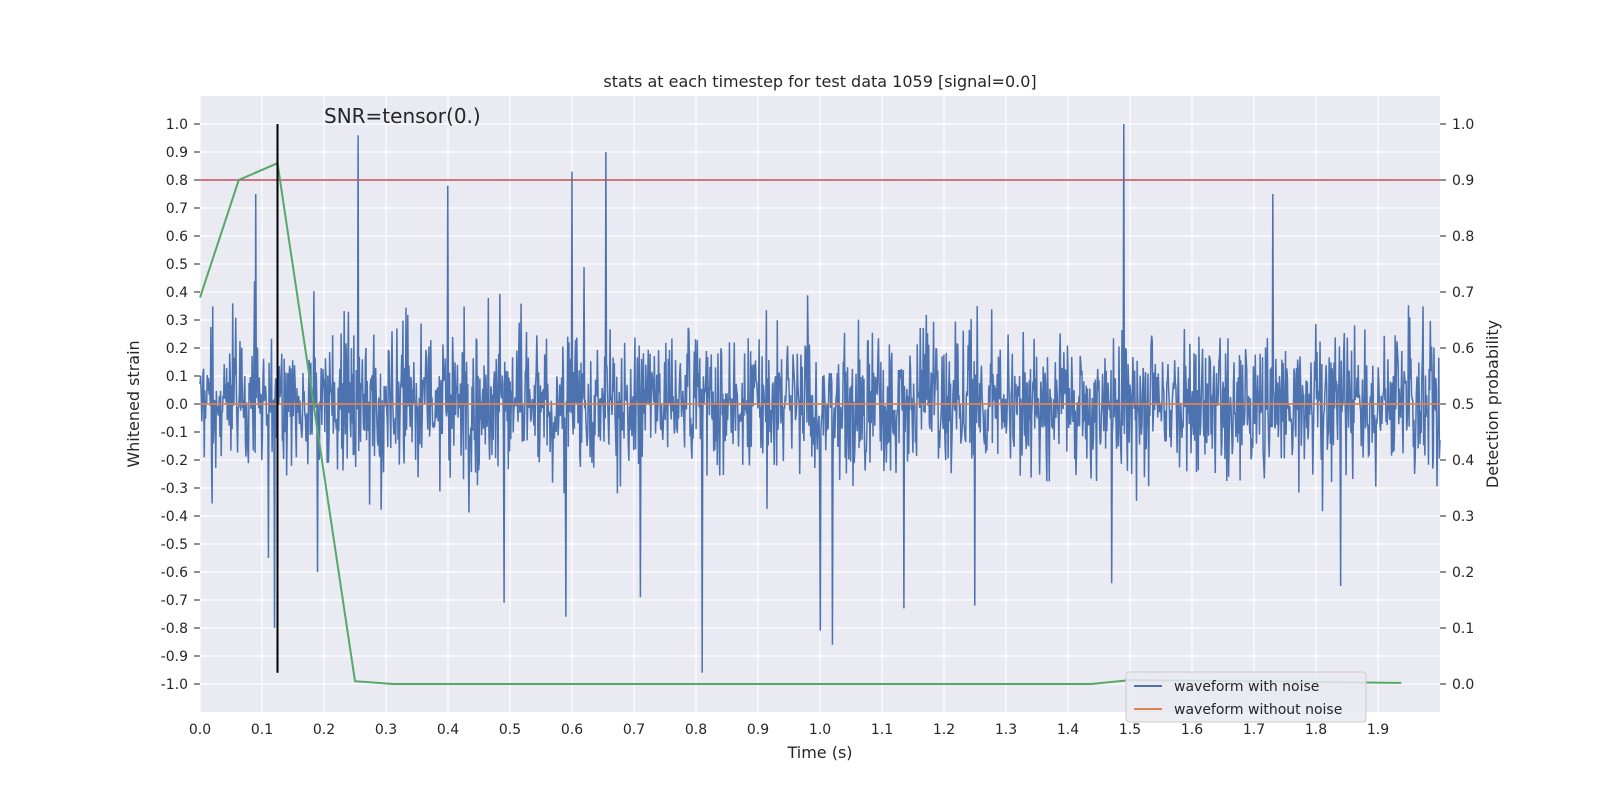 The width and height of the screenshot is (1600, 800). I want to click on x-tick-label: 1.5, so click(1130, 730).